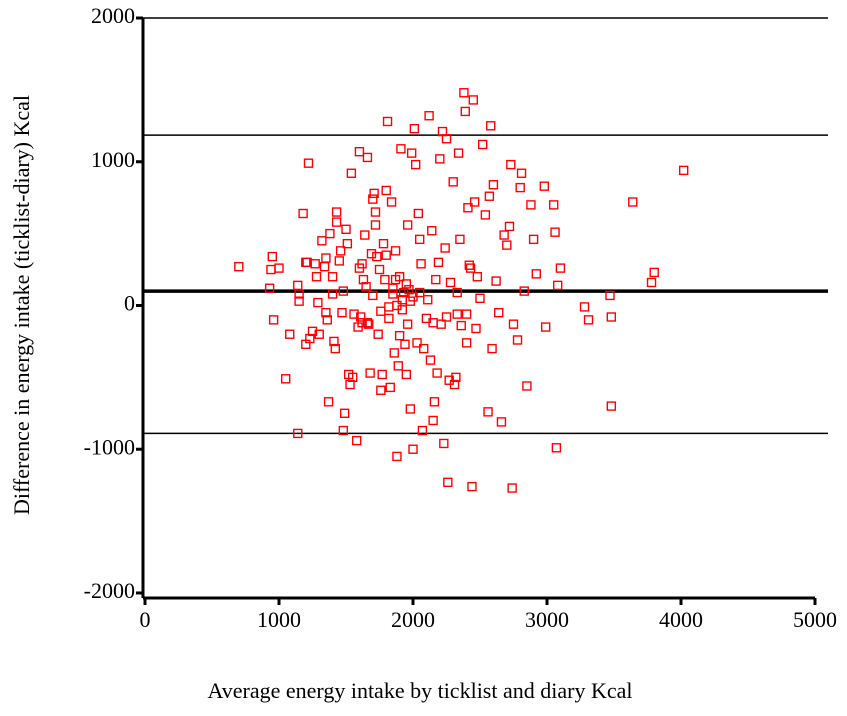 This screenshot has width=847, height=716. I want to click on y-tick-label: 0, so click(129, 303).